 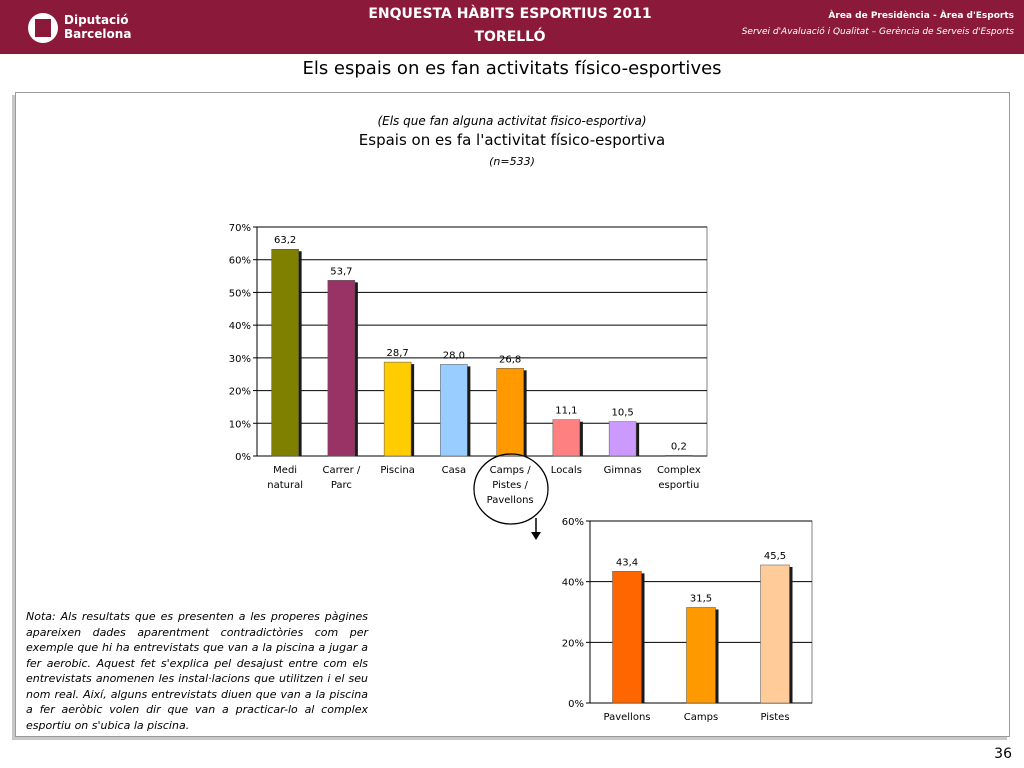 What do you see at coordinates (96, 20) in the screenshot?
I see `logo-line-1: Diputació` at bounding box center [96, 20].